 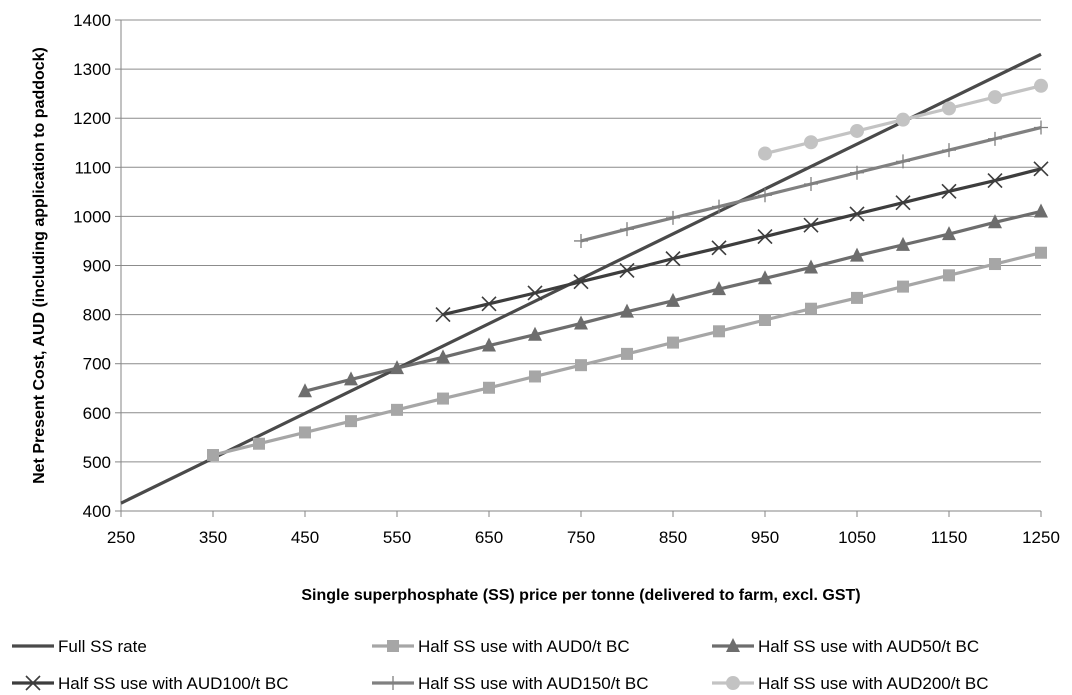 I want to click on x-tick-label: 1250, so click(x=1041, y=537).